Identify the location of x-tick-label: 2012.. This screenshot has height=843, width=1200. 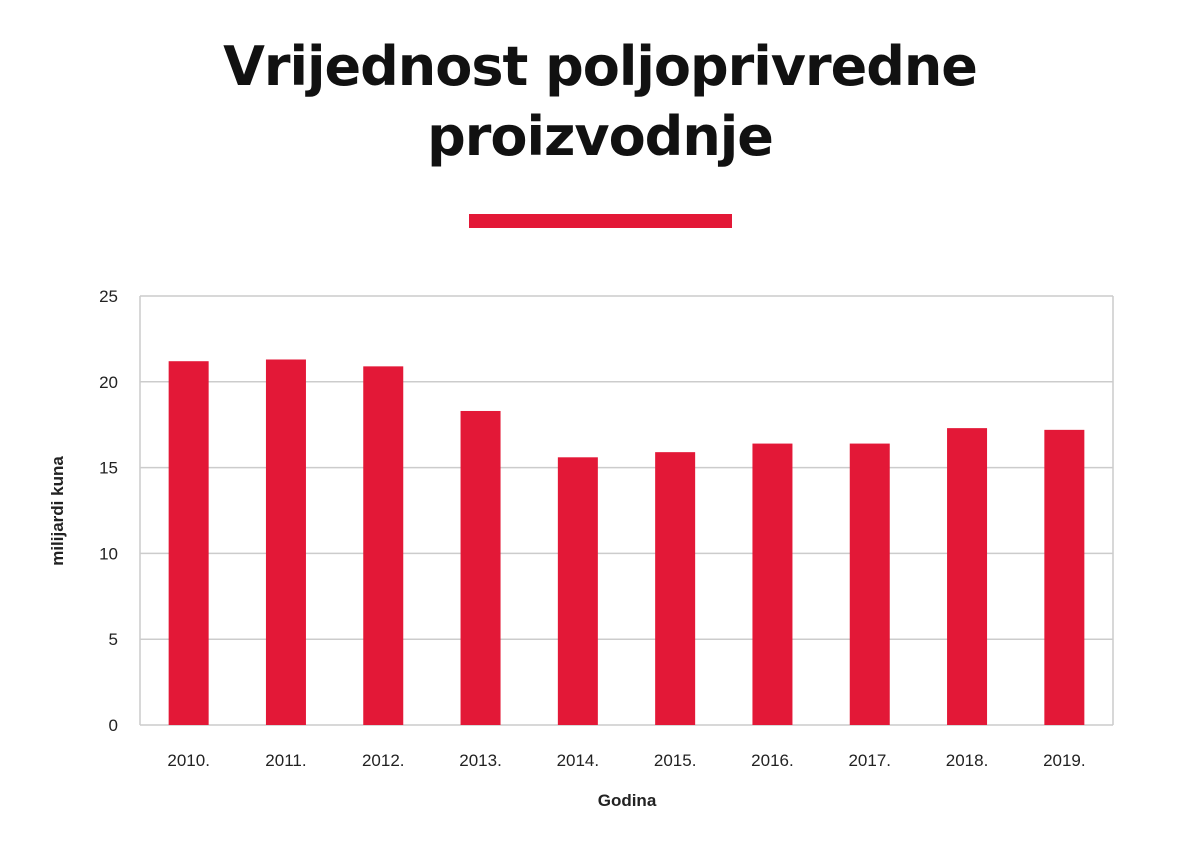
(383, 760).